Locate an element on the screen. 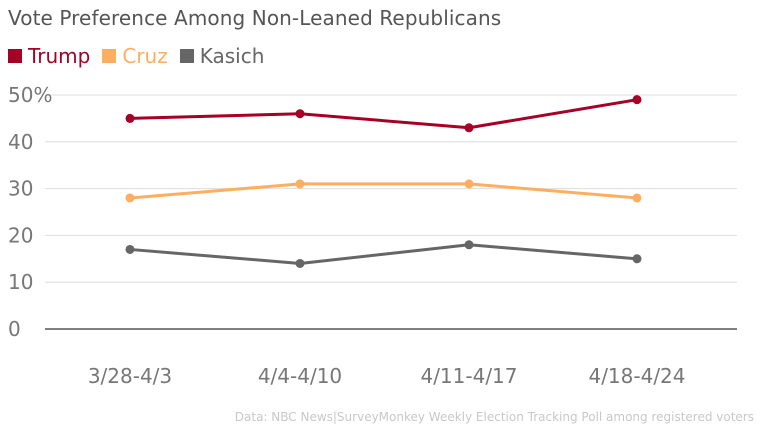  y-tick-label: 10 is located at coordinates (20, 282).